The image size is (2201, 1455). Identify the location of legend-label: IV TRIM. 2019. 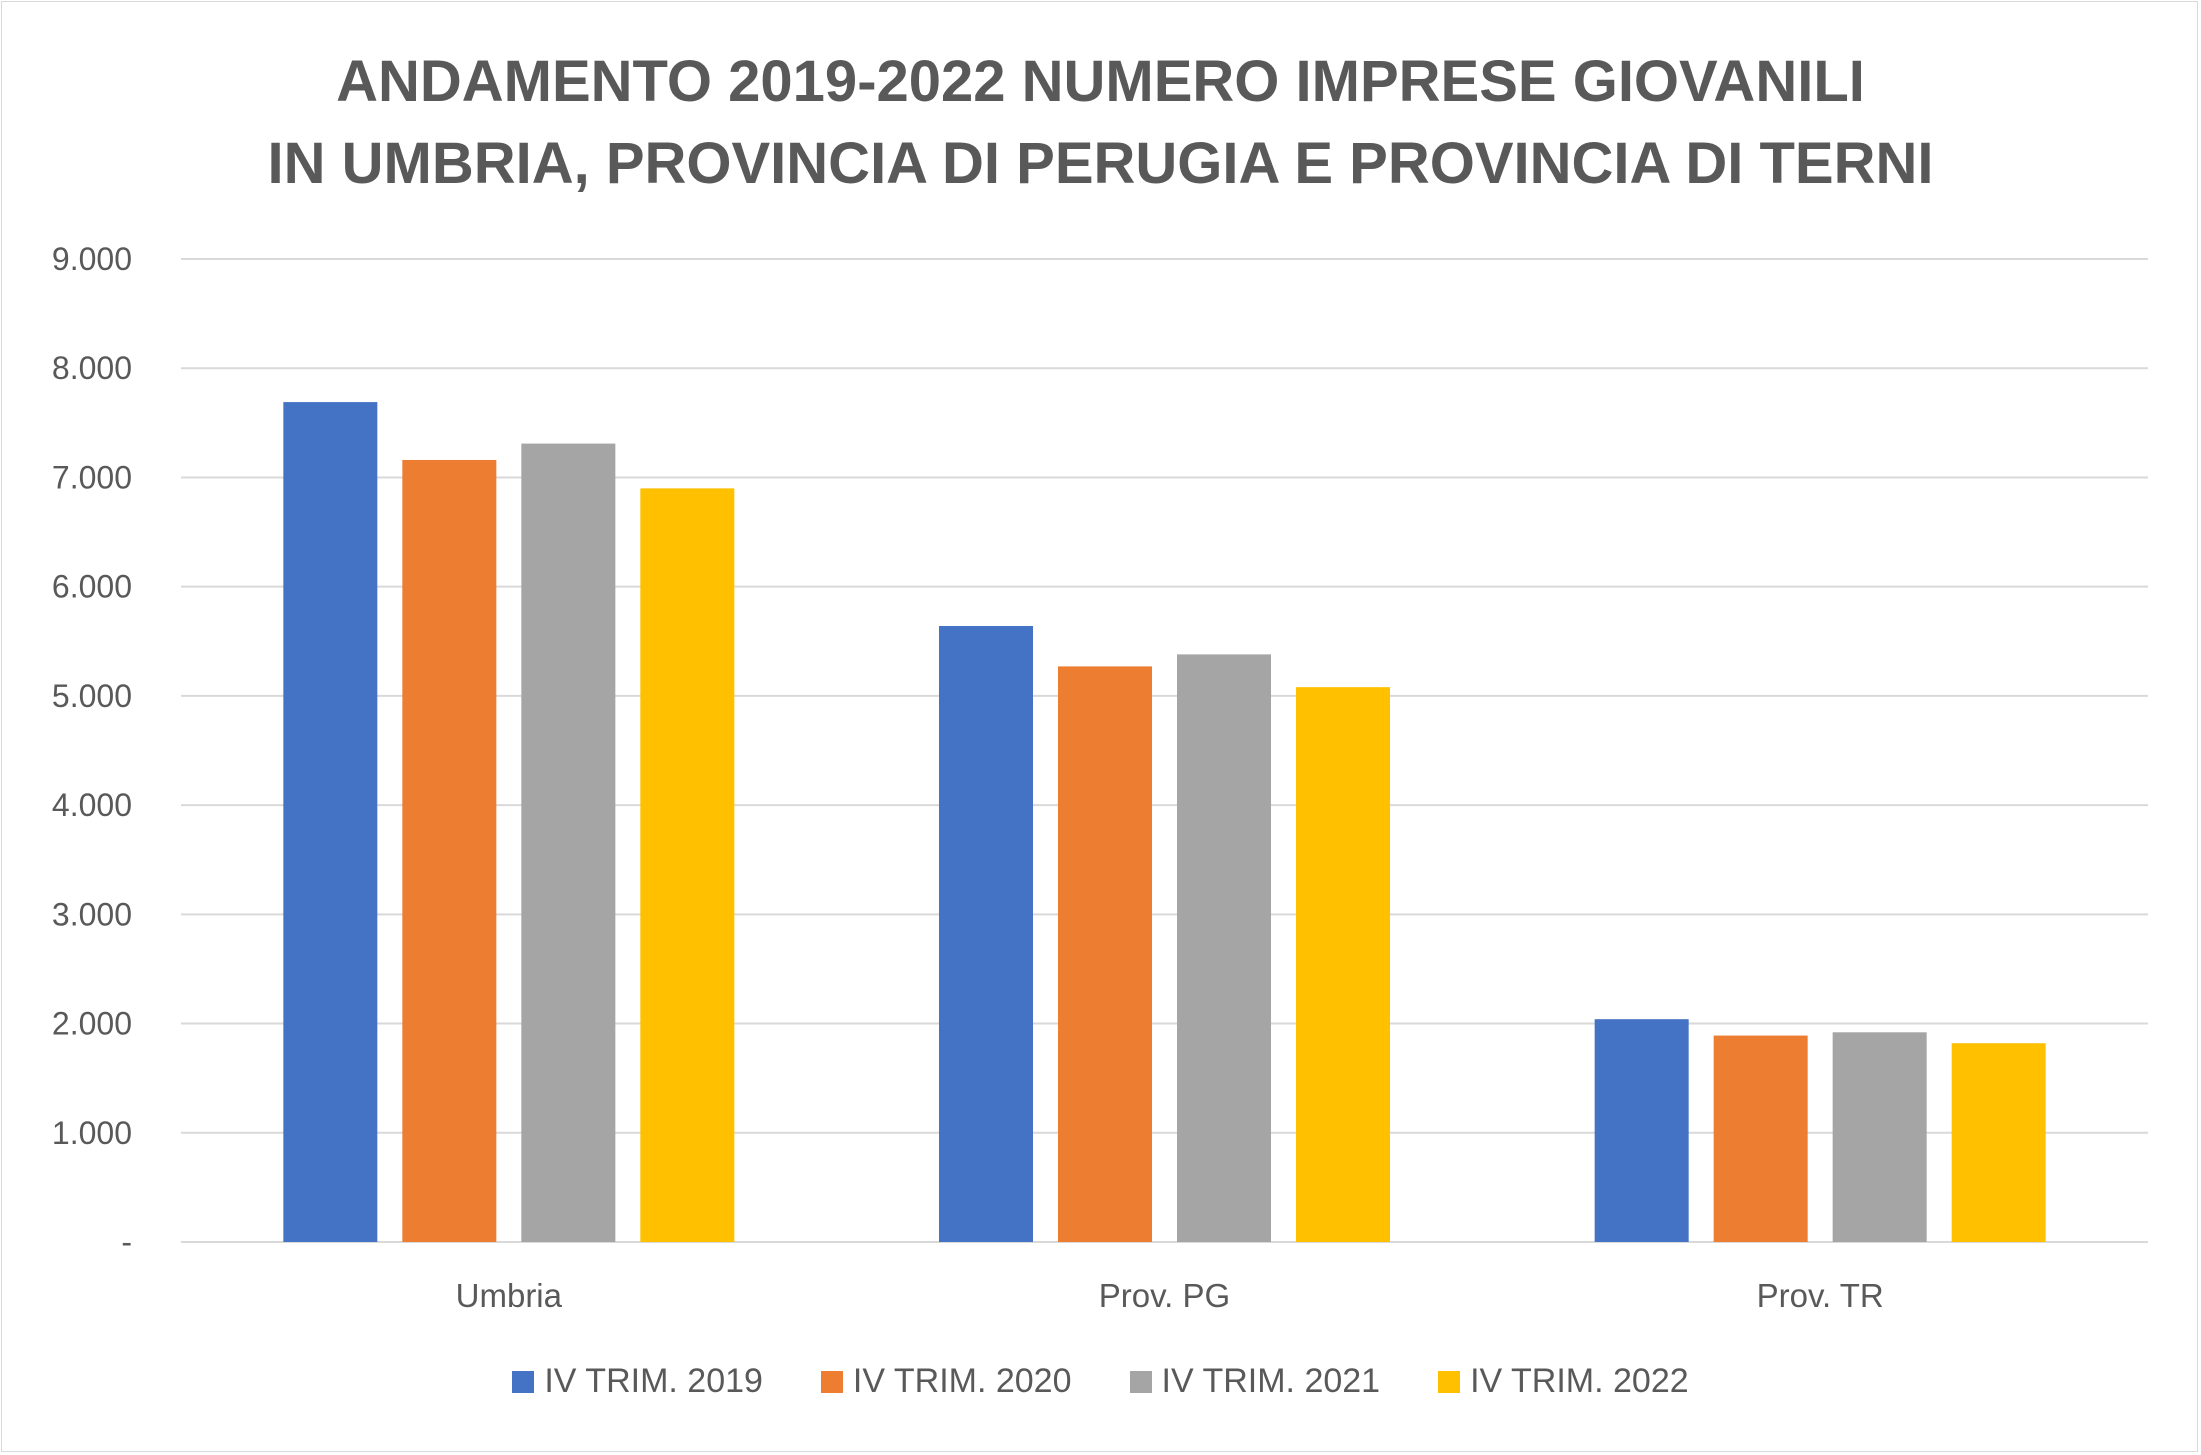
(653, 1381).